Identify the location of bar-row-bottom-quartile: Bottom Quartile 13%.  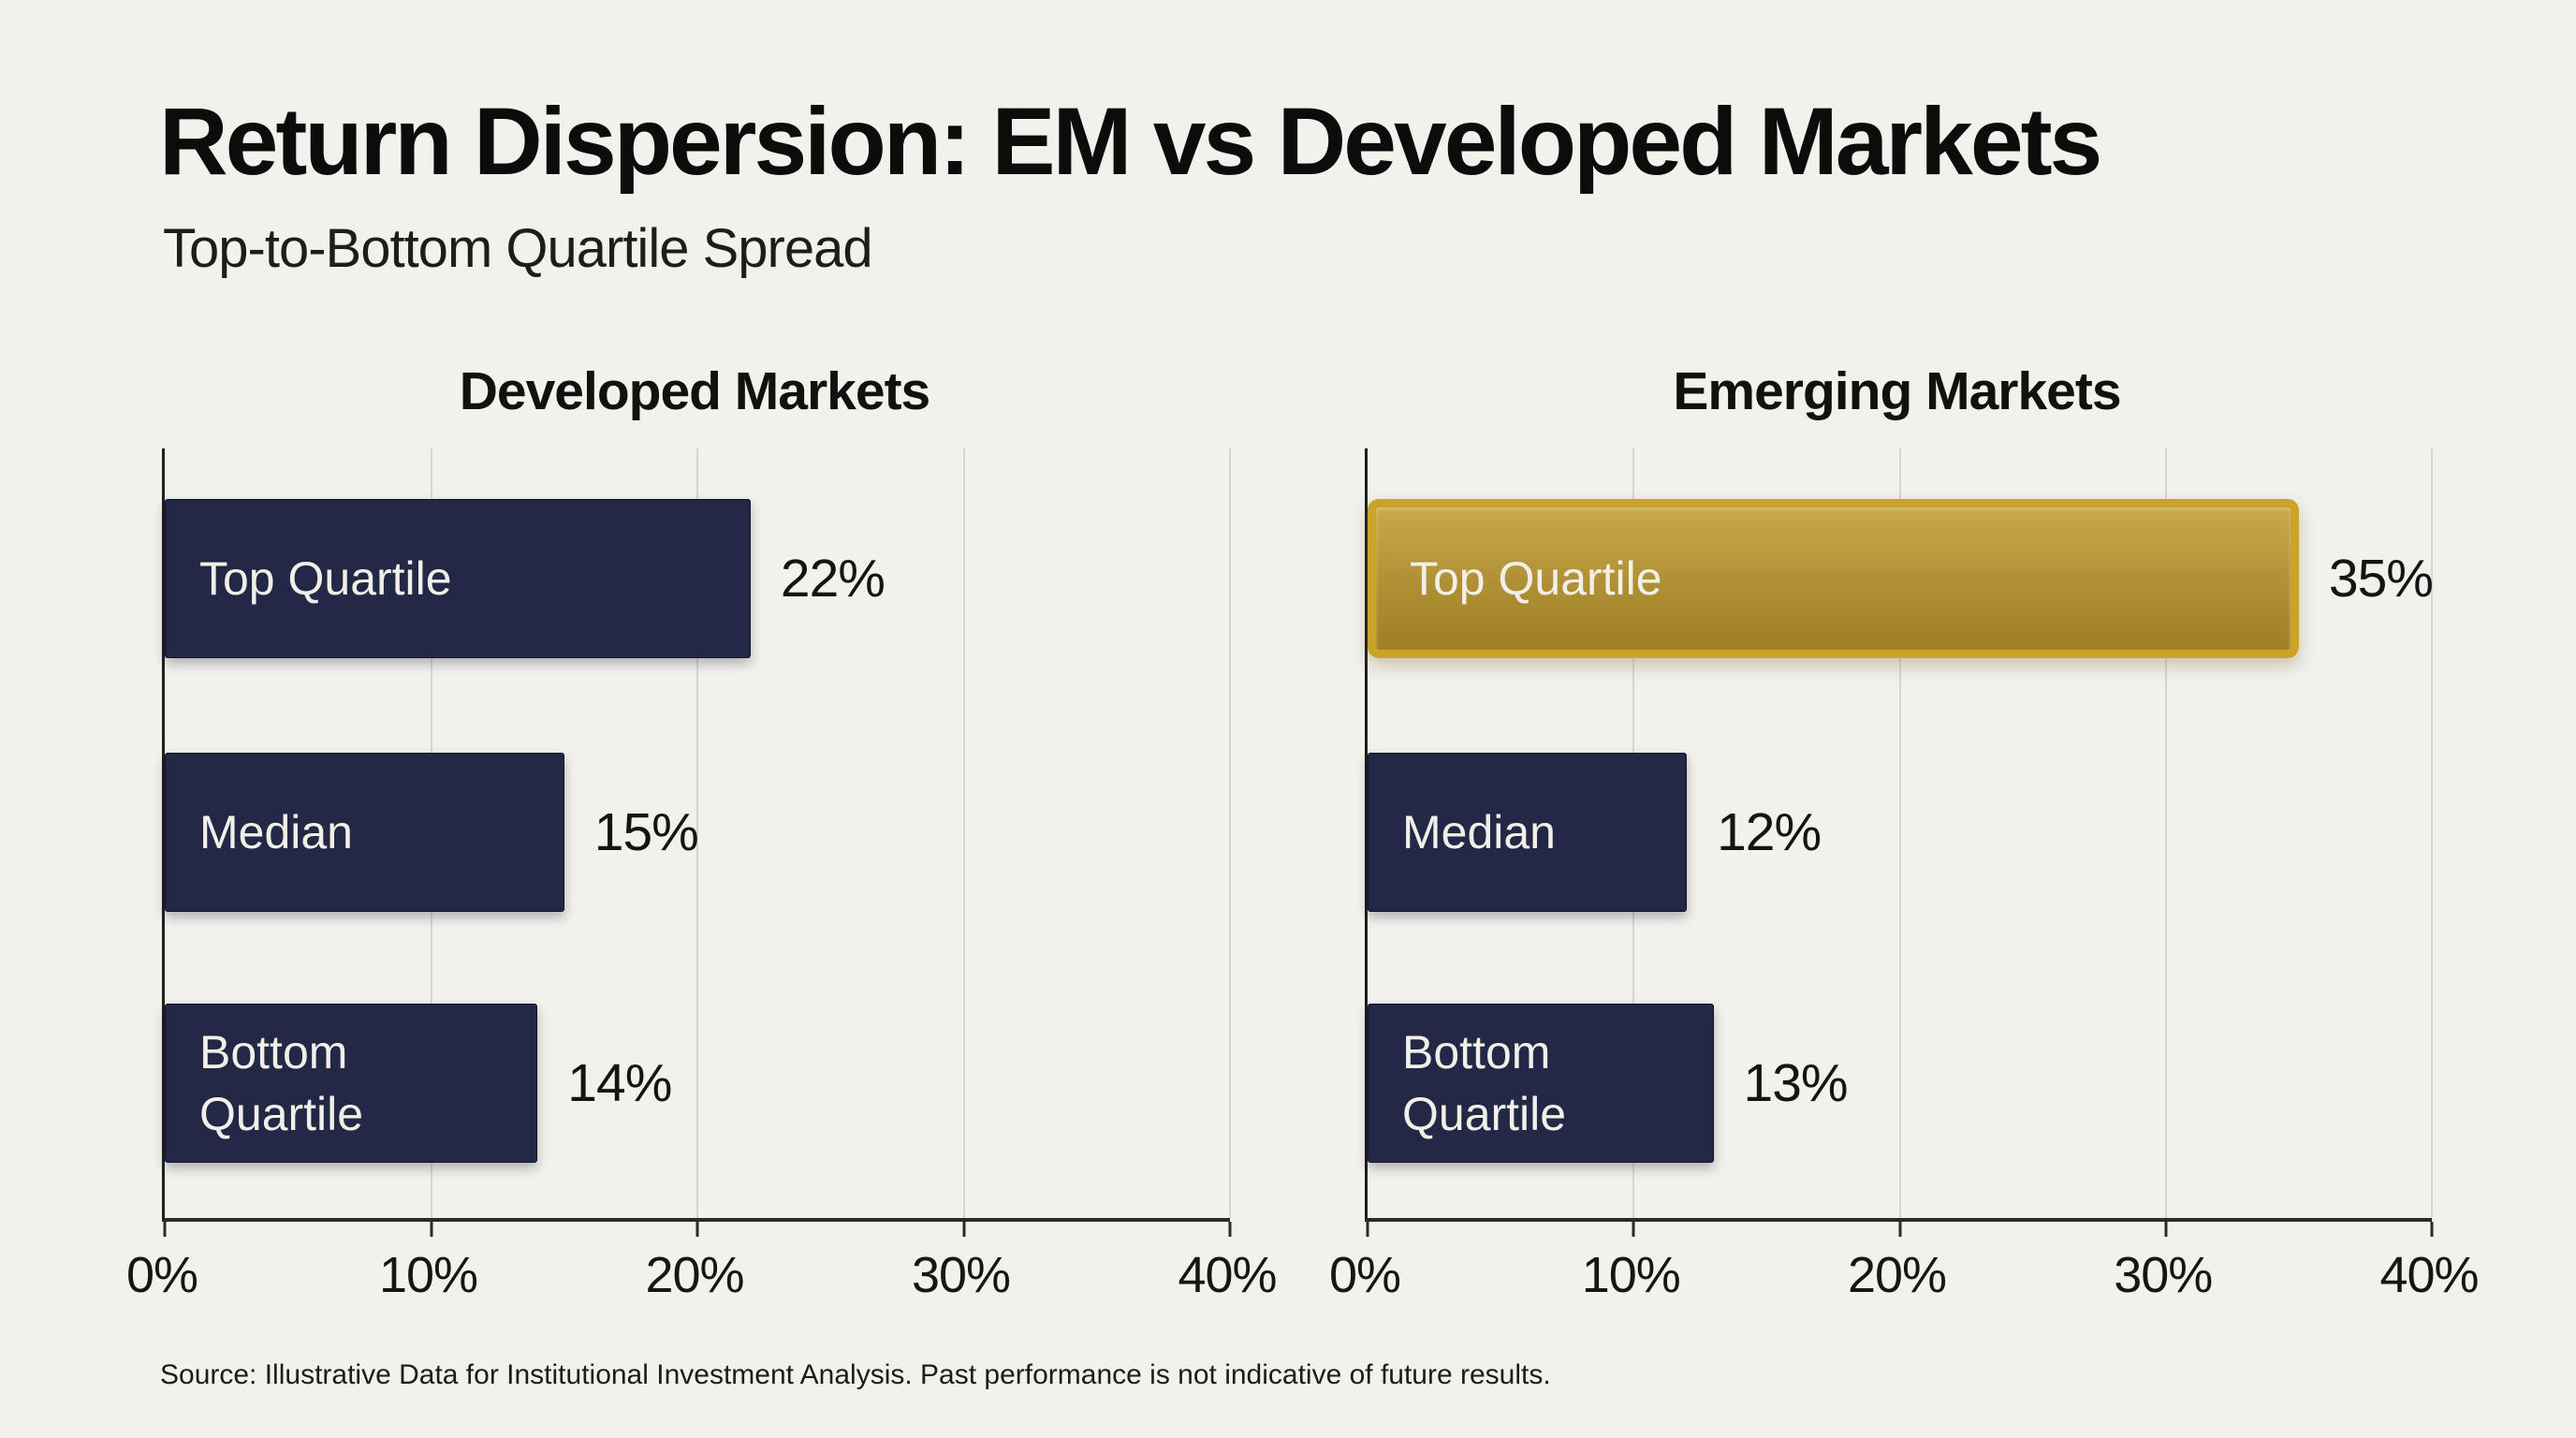
(1900, 1083).